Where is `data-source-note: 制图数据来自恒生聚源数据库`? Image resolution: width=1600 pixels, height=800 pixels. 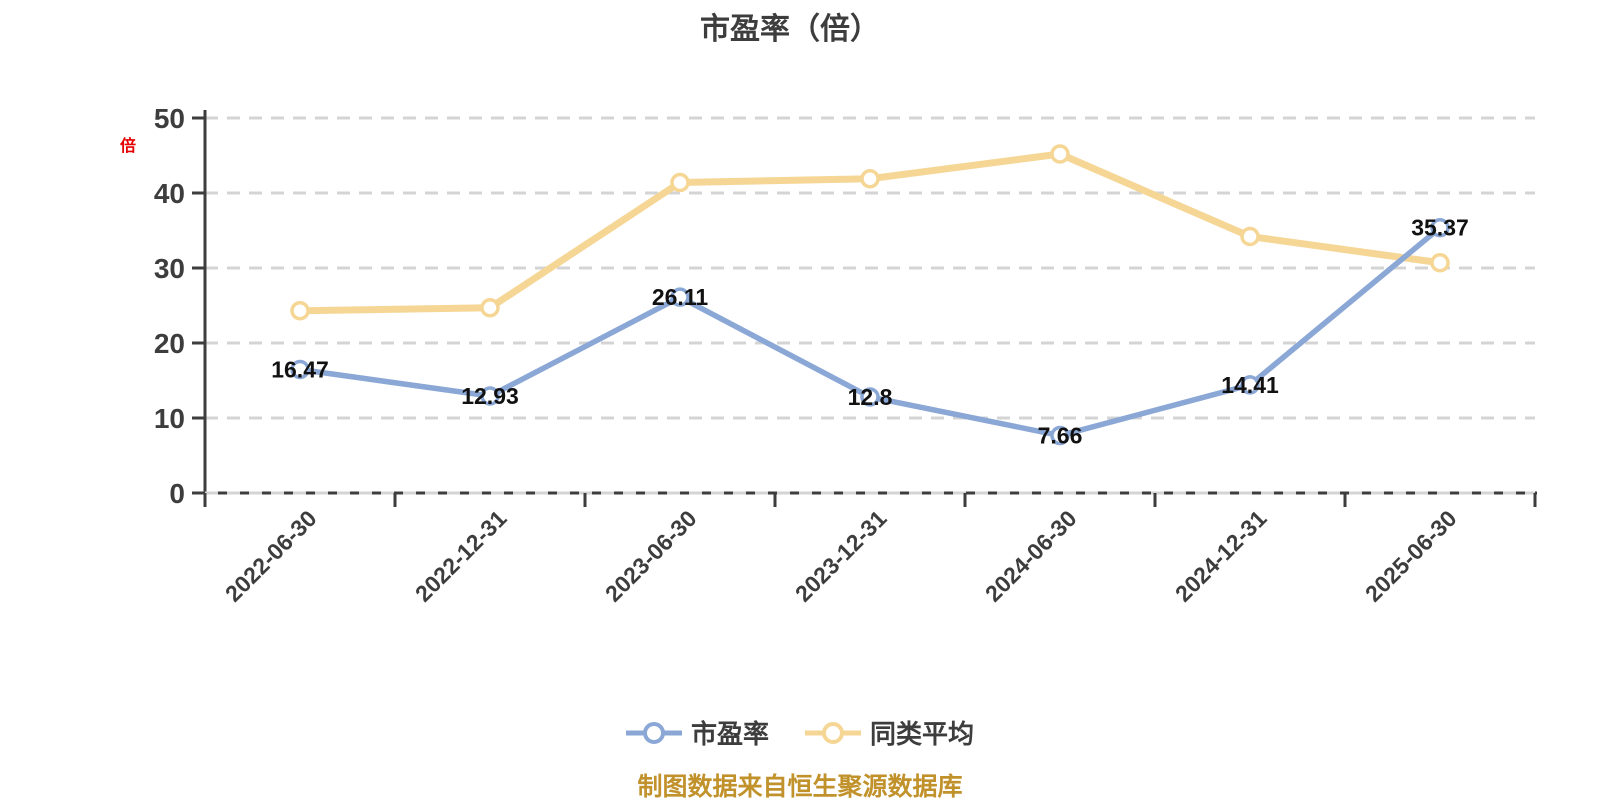
data-source-note: 制图数据来自恒生聚源数据库 is located at coordinates (800, 786).